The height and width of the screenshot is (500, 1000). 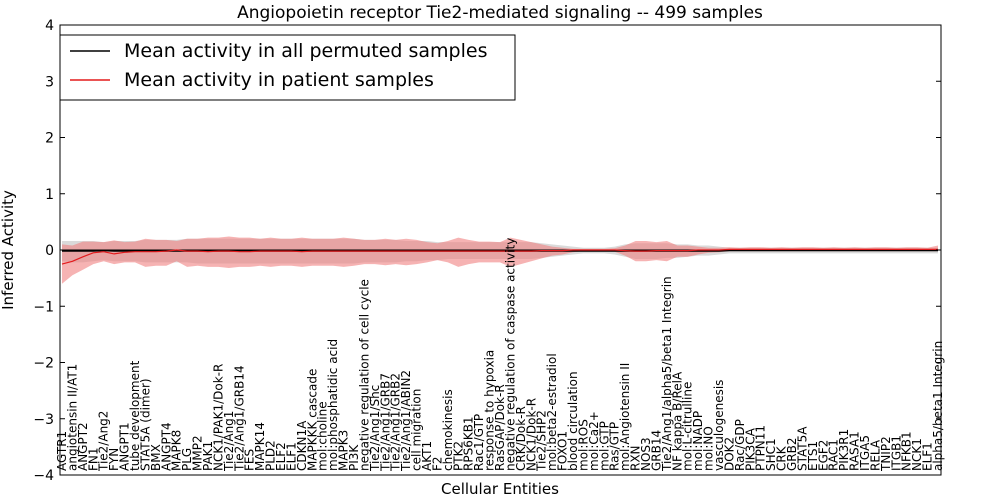 What do you see at coordinates (573, 421) in the screenshot?
I see `entity-label: blood circulation` at bounding box center [573, 421].